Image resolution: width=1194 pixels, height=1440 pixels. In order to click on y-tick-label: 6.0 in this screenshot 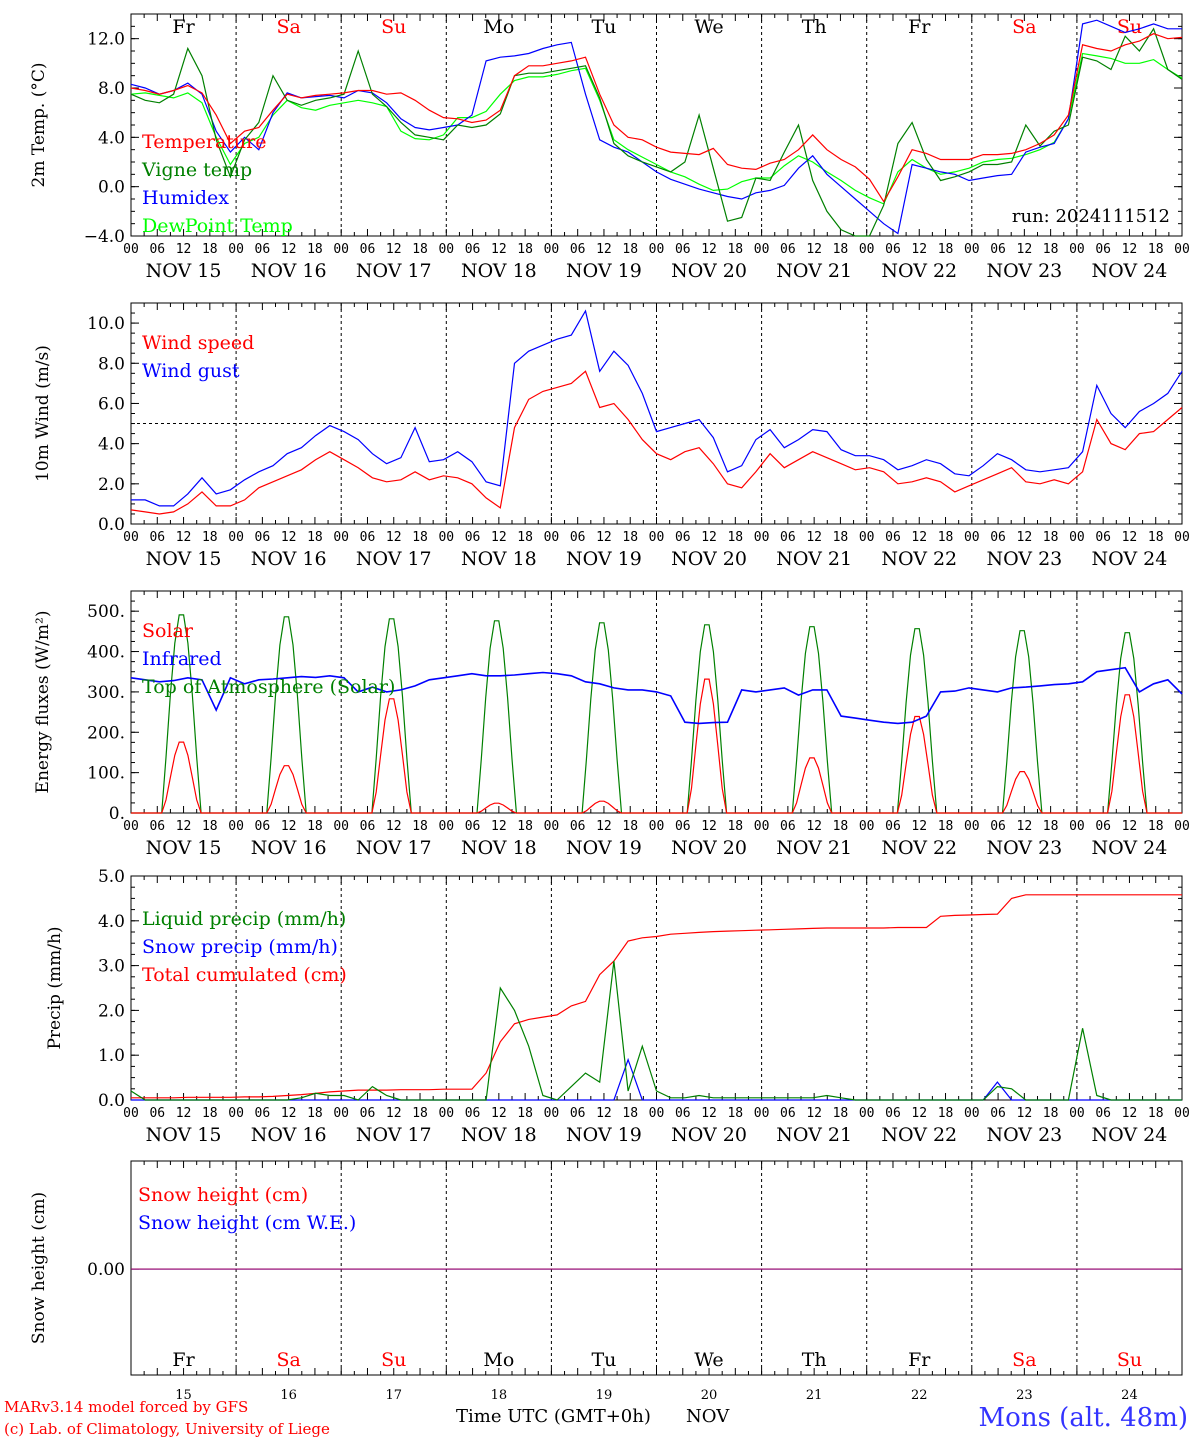, I will do `click(111, 404)`.